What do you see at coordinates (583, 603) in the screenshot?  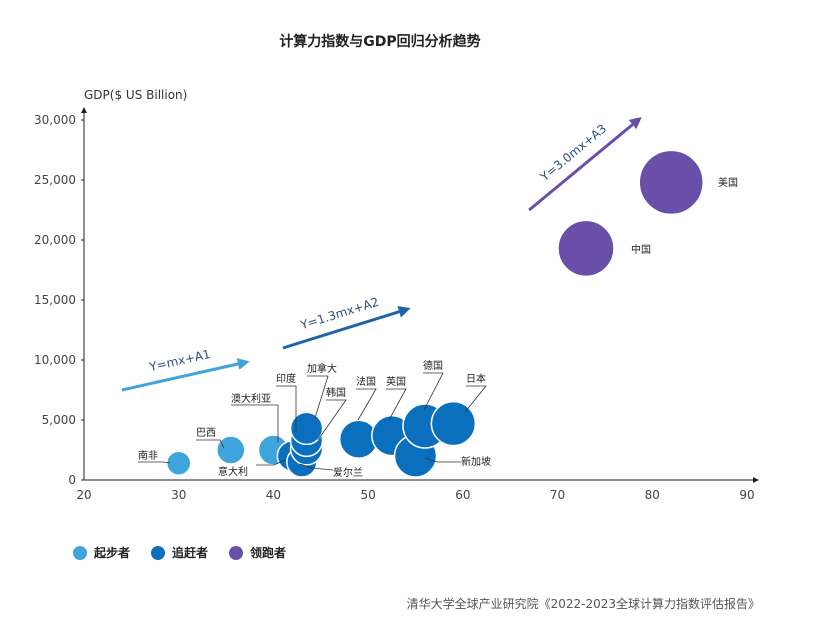 I see `source-note: 清华大学全球产业研究院《2022-2023全球计算力指数评估报告》` at bounding box center [583, 603].